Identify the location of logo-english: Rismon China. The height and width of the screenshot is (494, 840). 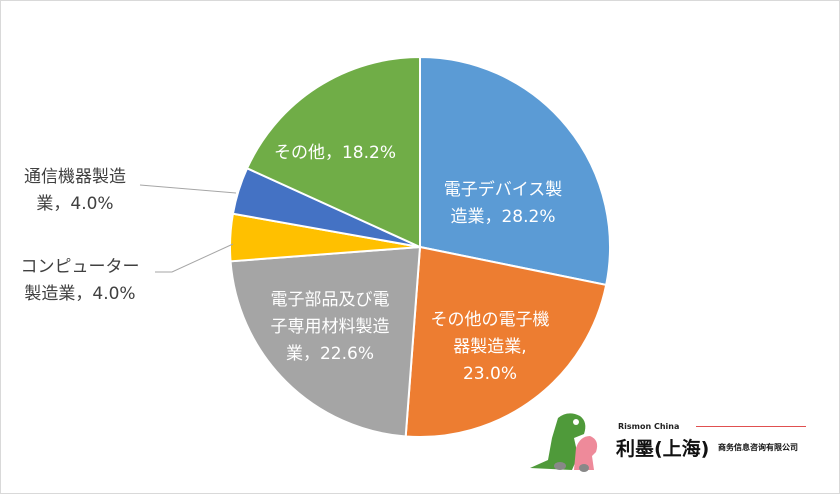
(649, 426).